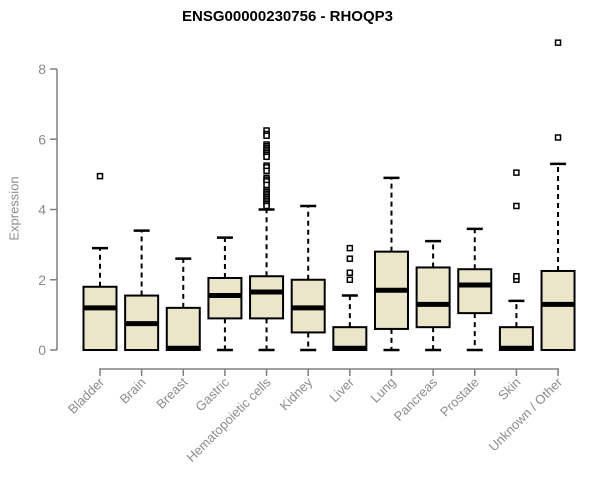  What do you see at coordinates (383, 390) in the screenshot?
I see `x-tick-label: Lung` at bounding box center [383, 390].